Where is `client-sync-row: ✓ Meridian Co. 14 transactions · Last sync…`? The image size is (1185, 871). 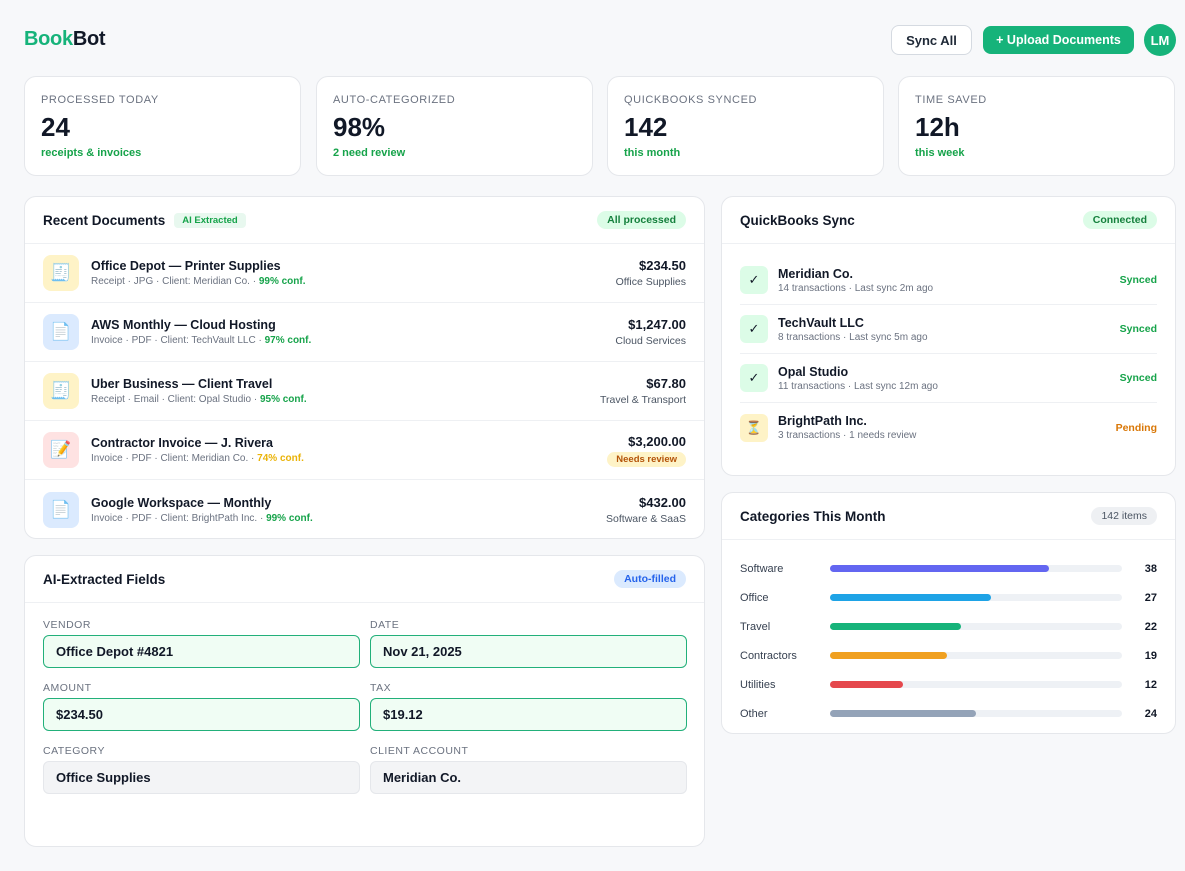 client-sync-row: ✓ Meridian Co. 14 transactions · Last sync… is located at coordinates (948, 280).